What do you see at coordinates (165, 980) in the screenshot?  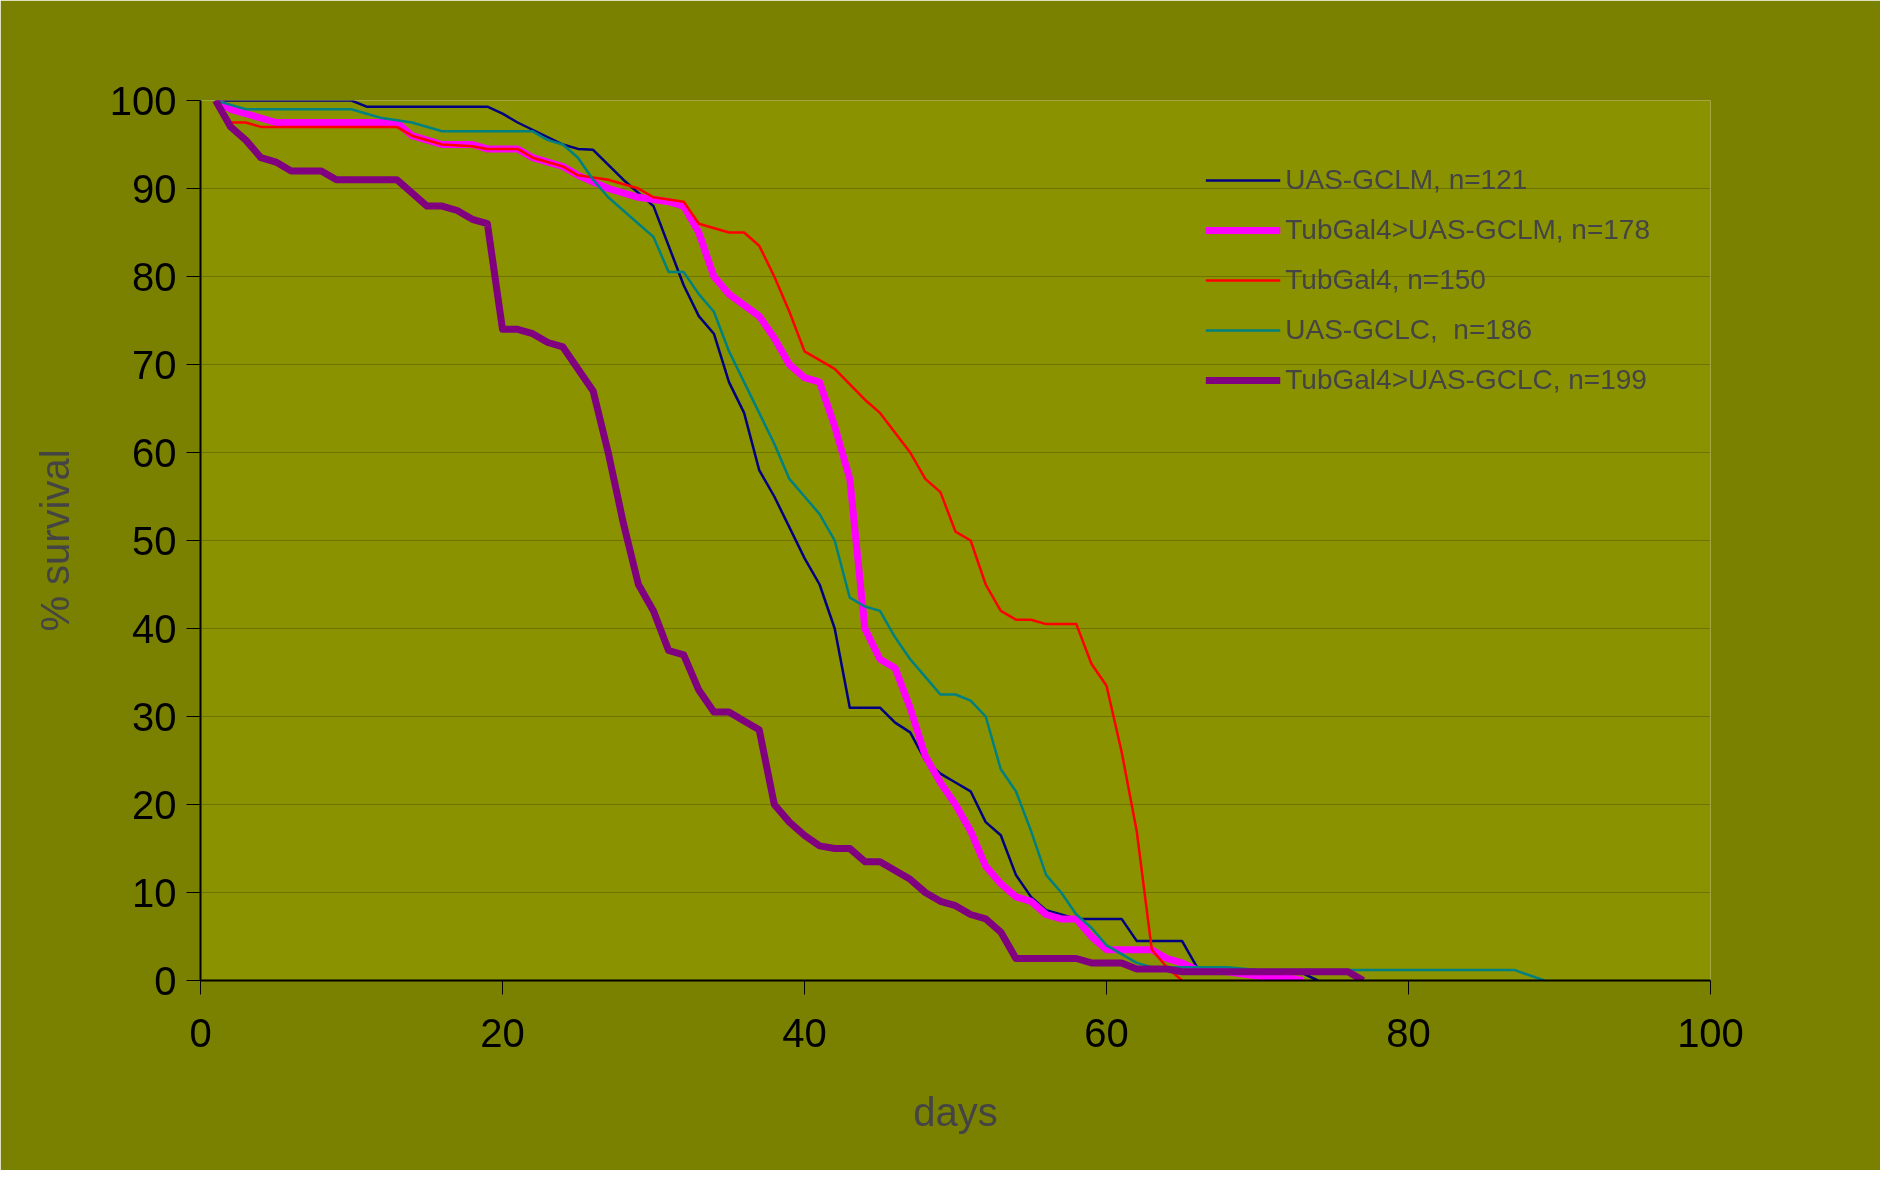 I see `y-tick-label: 0` at bounding box center [165, 980].